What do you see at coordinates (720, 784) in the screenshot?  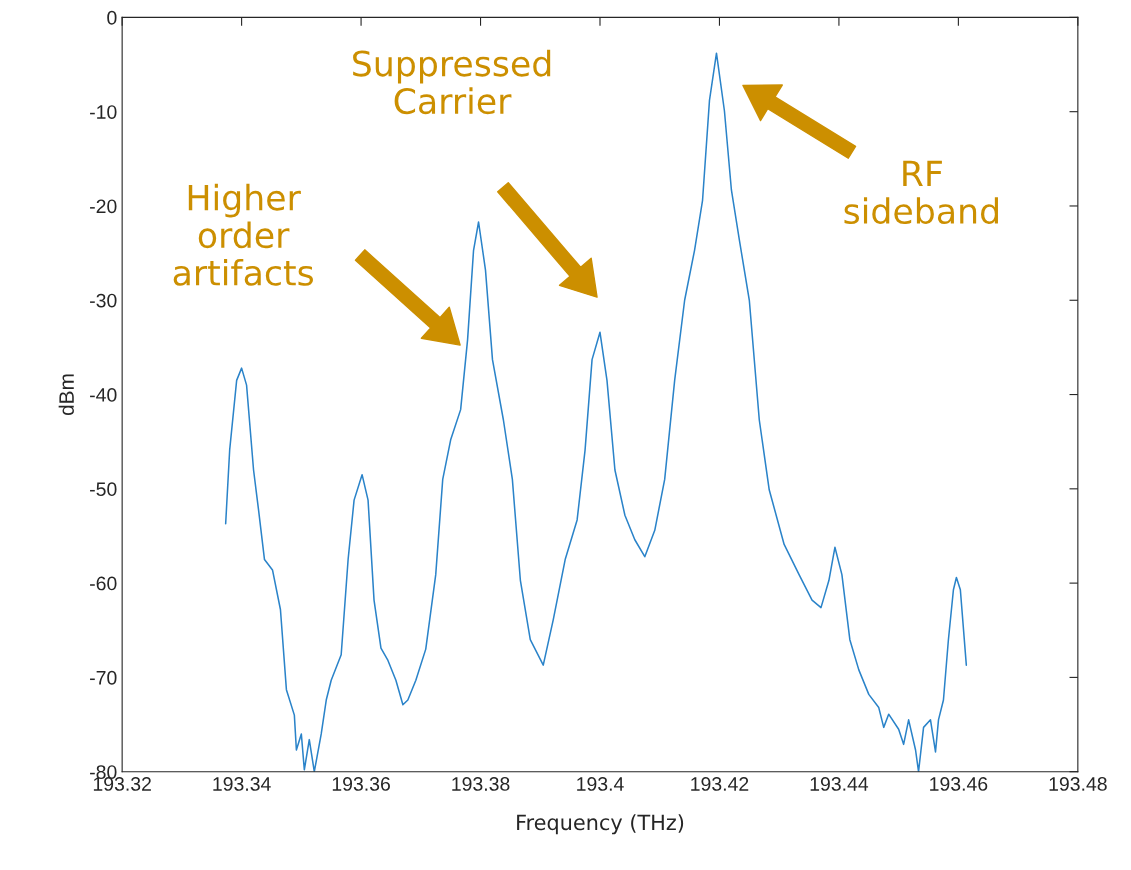 I see `x-tick-label: 193.42` at bounding box center [720, 784].